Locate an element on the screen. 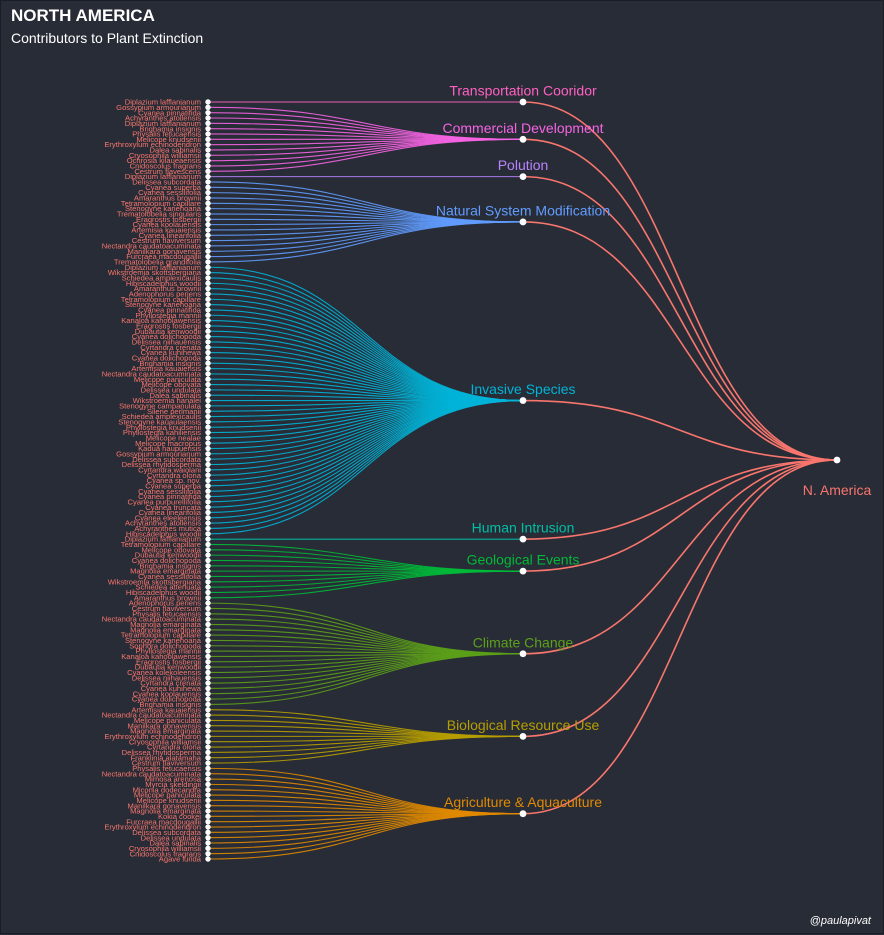 This screenshot has width=884, height=935. leaf-label: Eragrostis fosbergii is located at coordinates (168, 326).